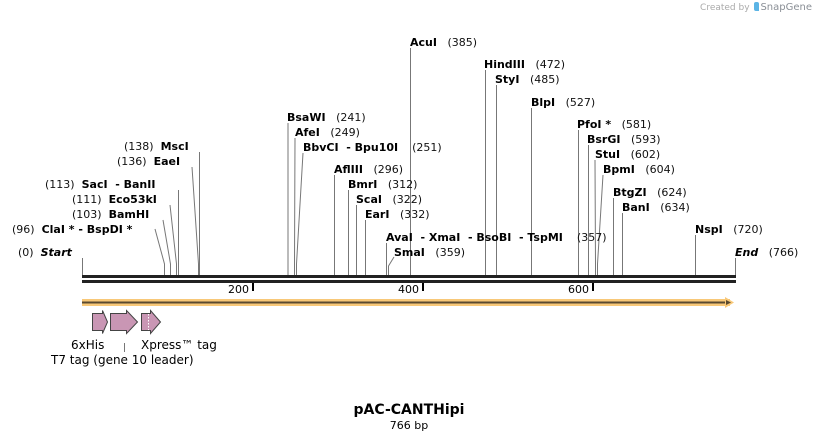 This screenshot has height=442, width=818. I want to click on site-afei: AfeI (249), so click(327, 132).